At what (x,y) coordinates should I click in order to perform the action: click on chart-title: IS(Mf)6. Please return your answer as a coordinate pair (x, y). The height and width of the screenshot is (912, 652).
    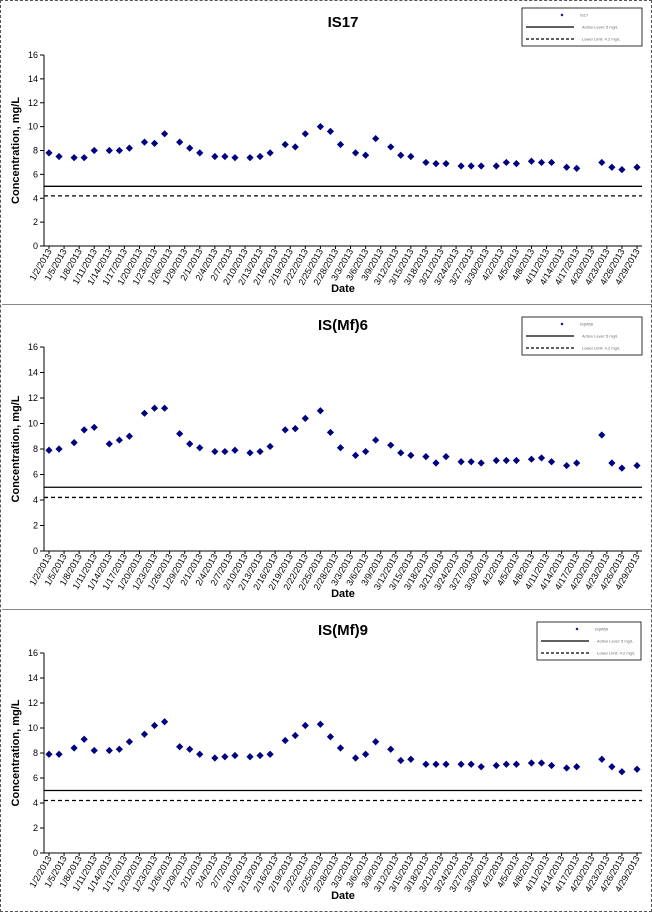
    Looking at the image, I should click on (343, 325).